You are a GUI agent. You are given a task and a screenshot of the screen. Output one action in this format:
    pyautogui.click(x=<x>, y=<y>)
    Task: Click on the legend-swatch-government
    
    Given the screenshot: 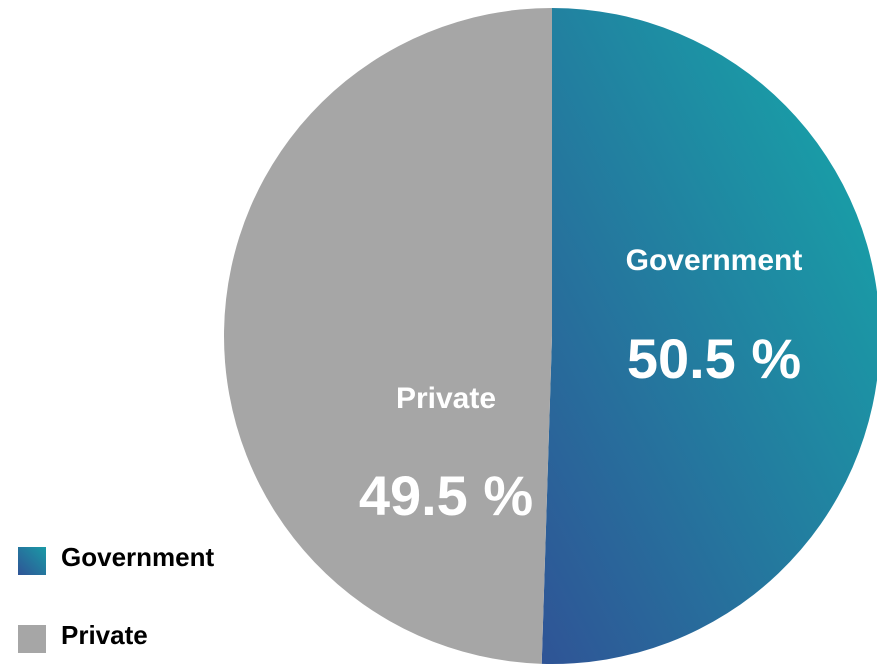 What is the action you would take?
    pyautogui.click(x=32, y=561)
    